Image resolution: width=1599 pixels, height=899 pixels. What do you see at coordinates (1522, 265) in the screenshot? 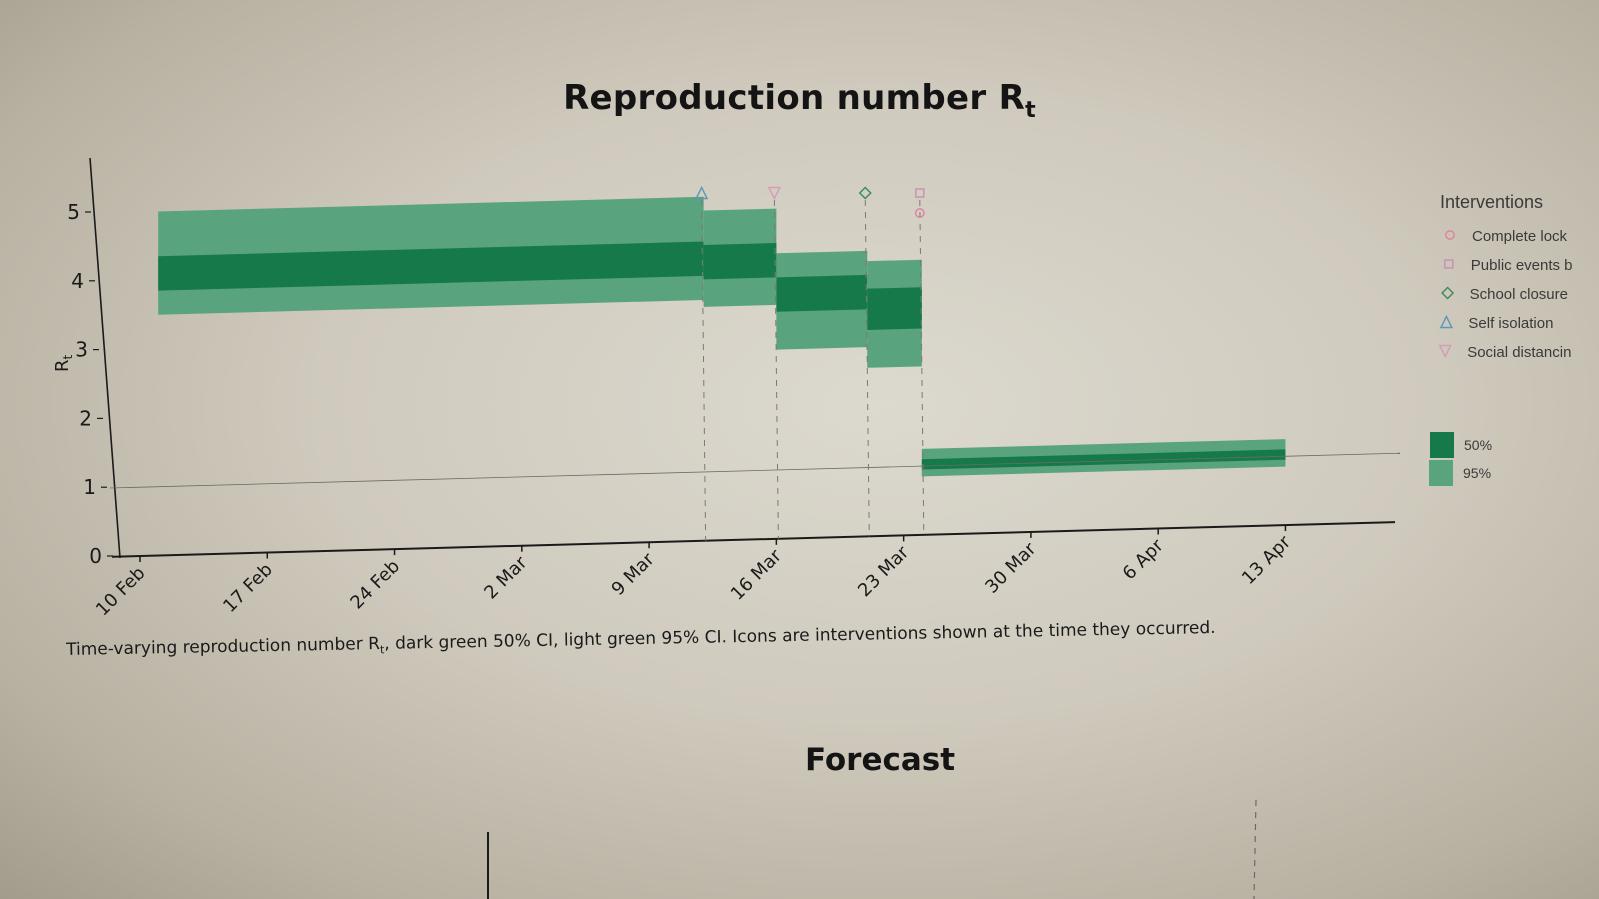
I see `legend-item-public_events: Public events b` at bounding box center [1522, 265].